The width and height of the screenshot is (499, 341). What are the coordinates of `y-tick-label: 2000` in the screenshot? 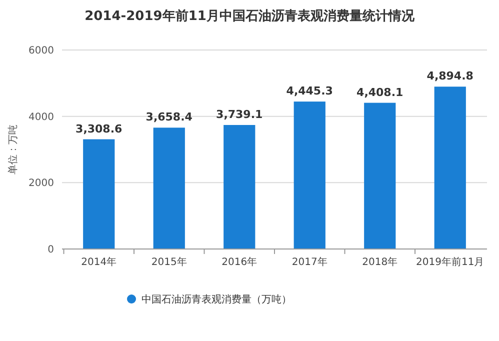 It's located at (41, 184).